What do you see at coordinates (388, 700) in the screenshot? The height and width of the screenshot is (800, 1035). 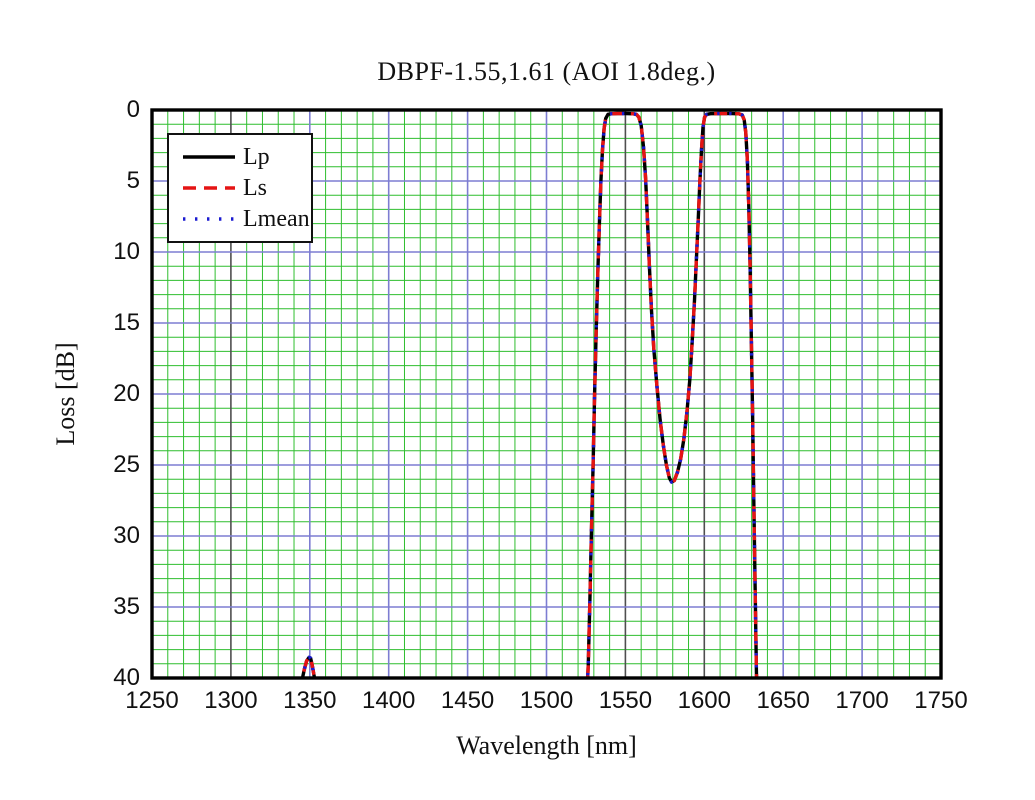 I see `x-tick-label: 1400` at bounding box center [388, 700].